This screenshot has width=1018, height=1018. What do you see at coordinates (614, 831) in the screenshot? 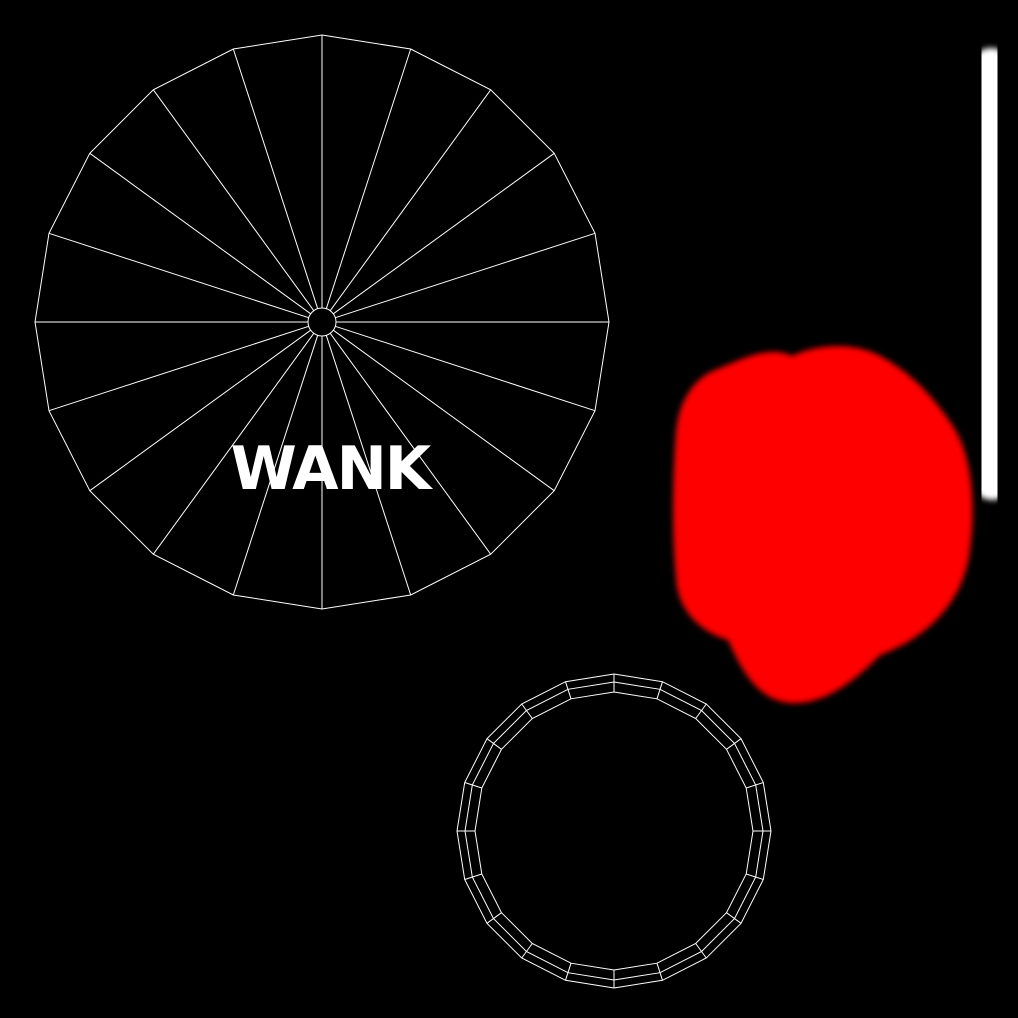
I see `segmented-ring-outline` at bounding box center [614, 831].